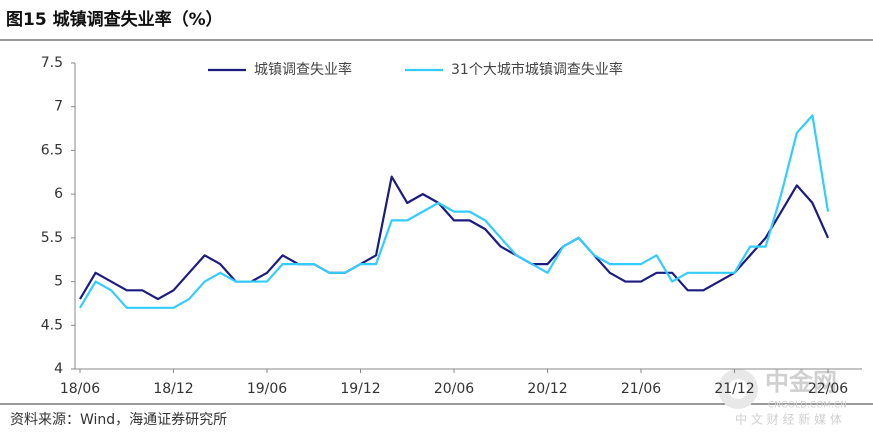 The width and height of the screenshot is (873, 437). I want to click on x-tick-label: 21/12, so click(734, 389).